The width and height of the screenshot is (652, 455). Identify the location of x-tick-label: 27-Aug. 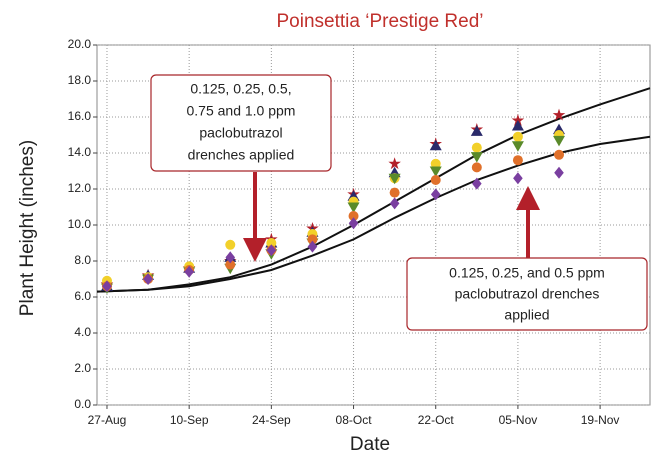
(107, 420).